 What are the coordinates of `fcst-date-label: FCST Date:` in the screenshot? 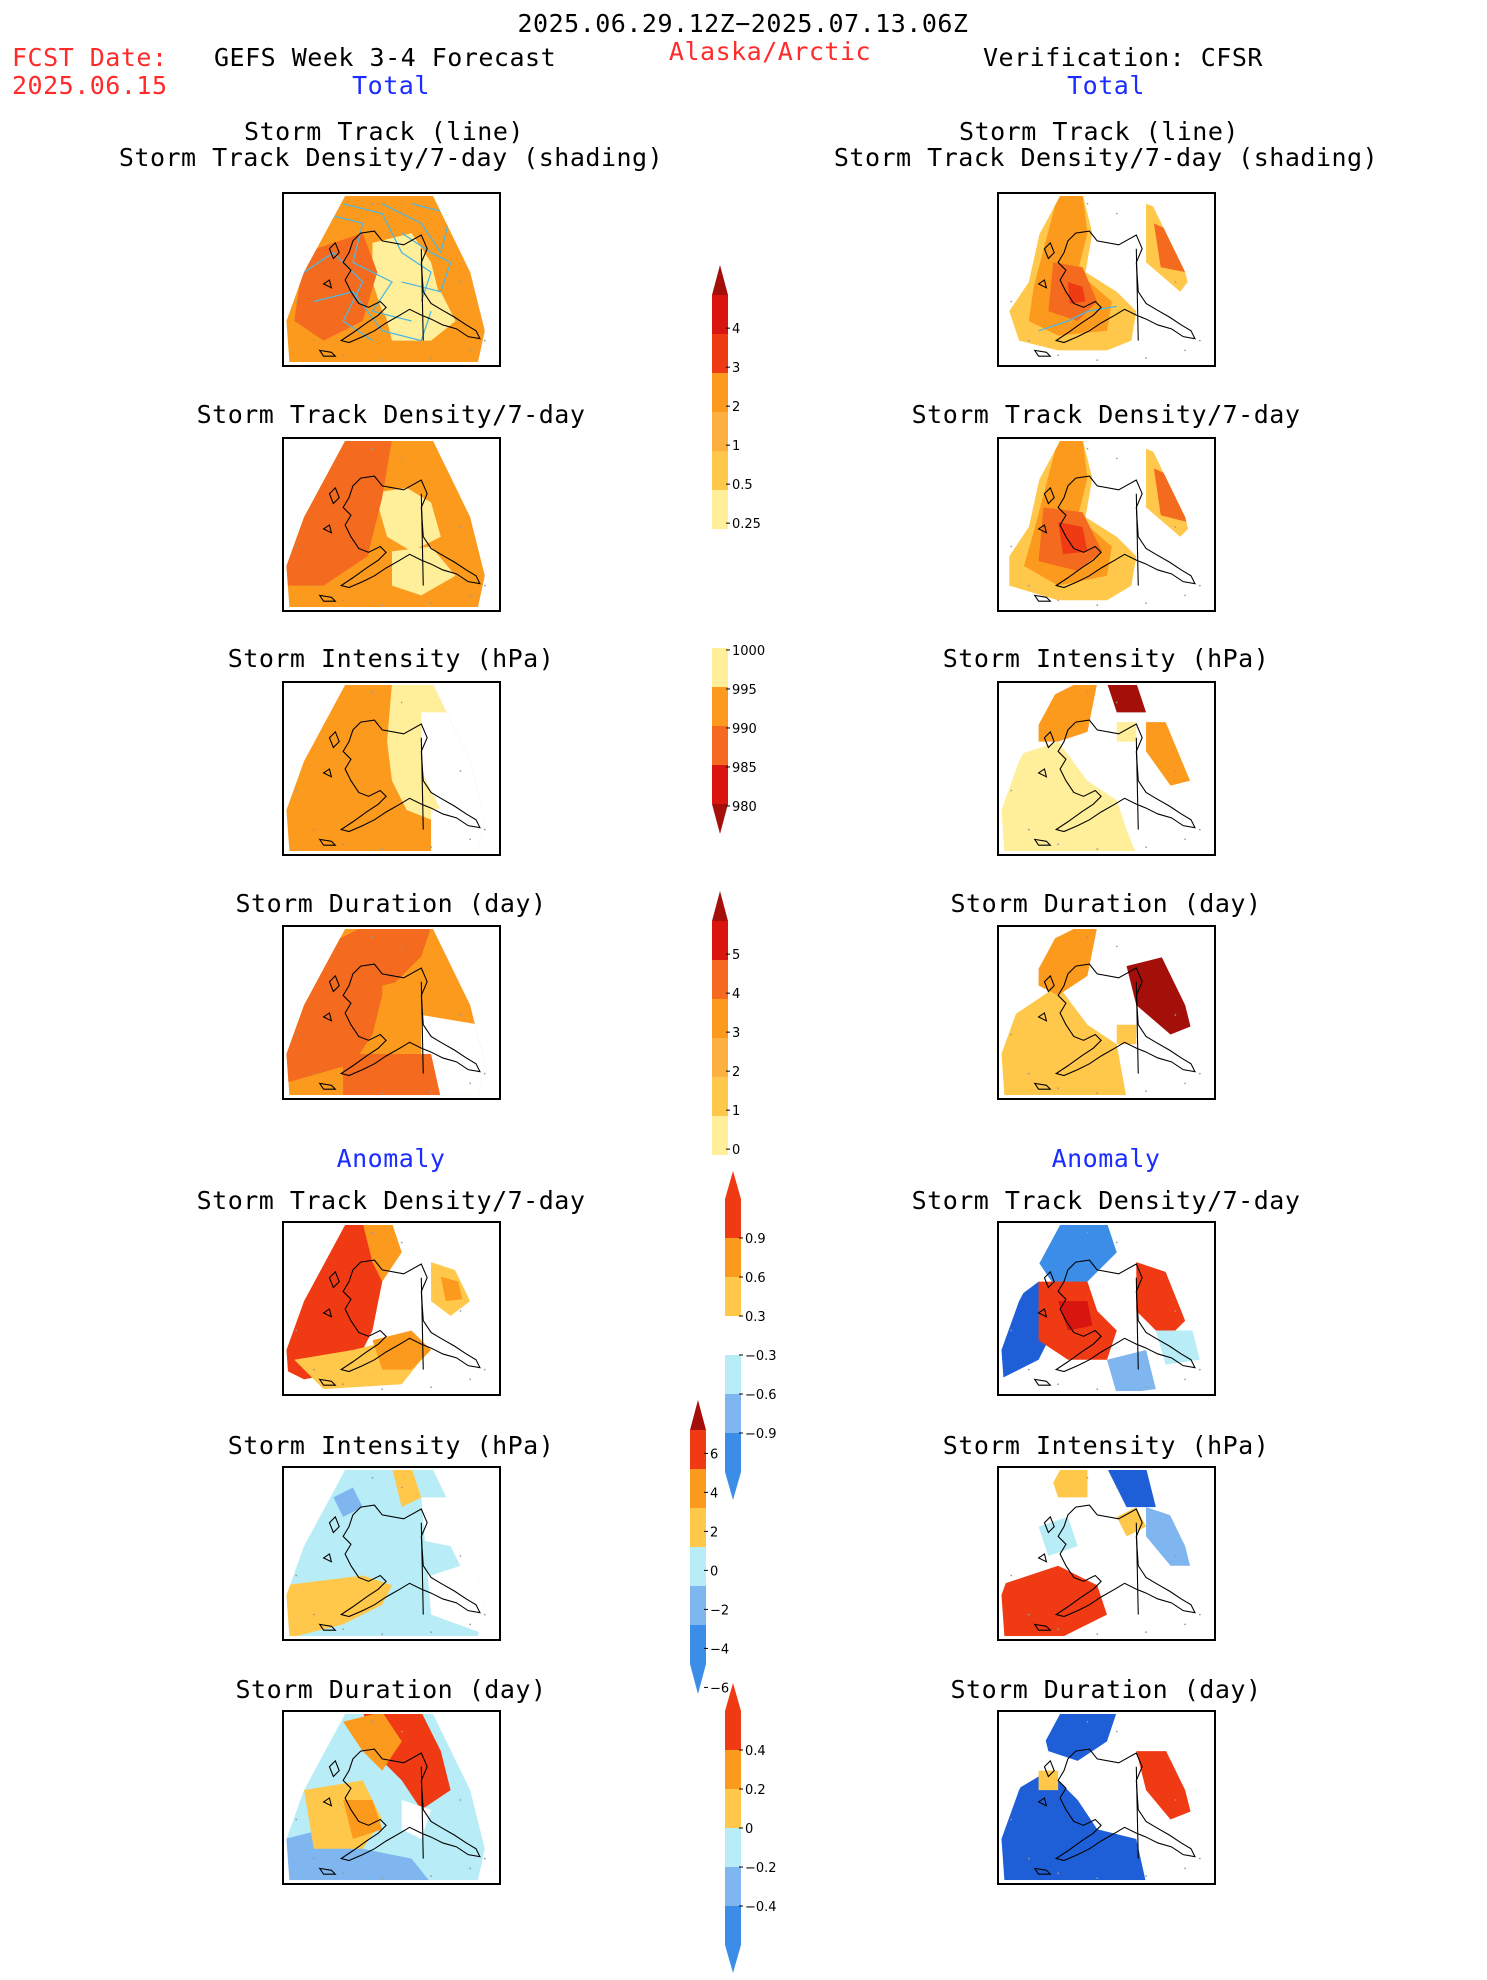 It's located at (90, 57).